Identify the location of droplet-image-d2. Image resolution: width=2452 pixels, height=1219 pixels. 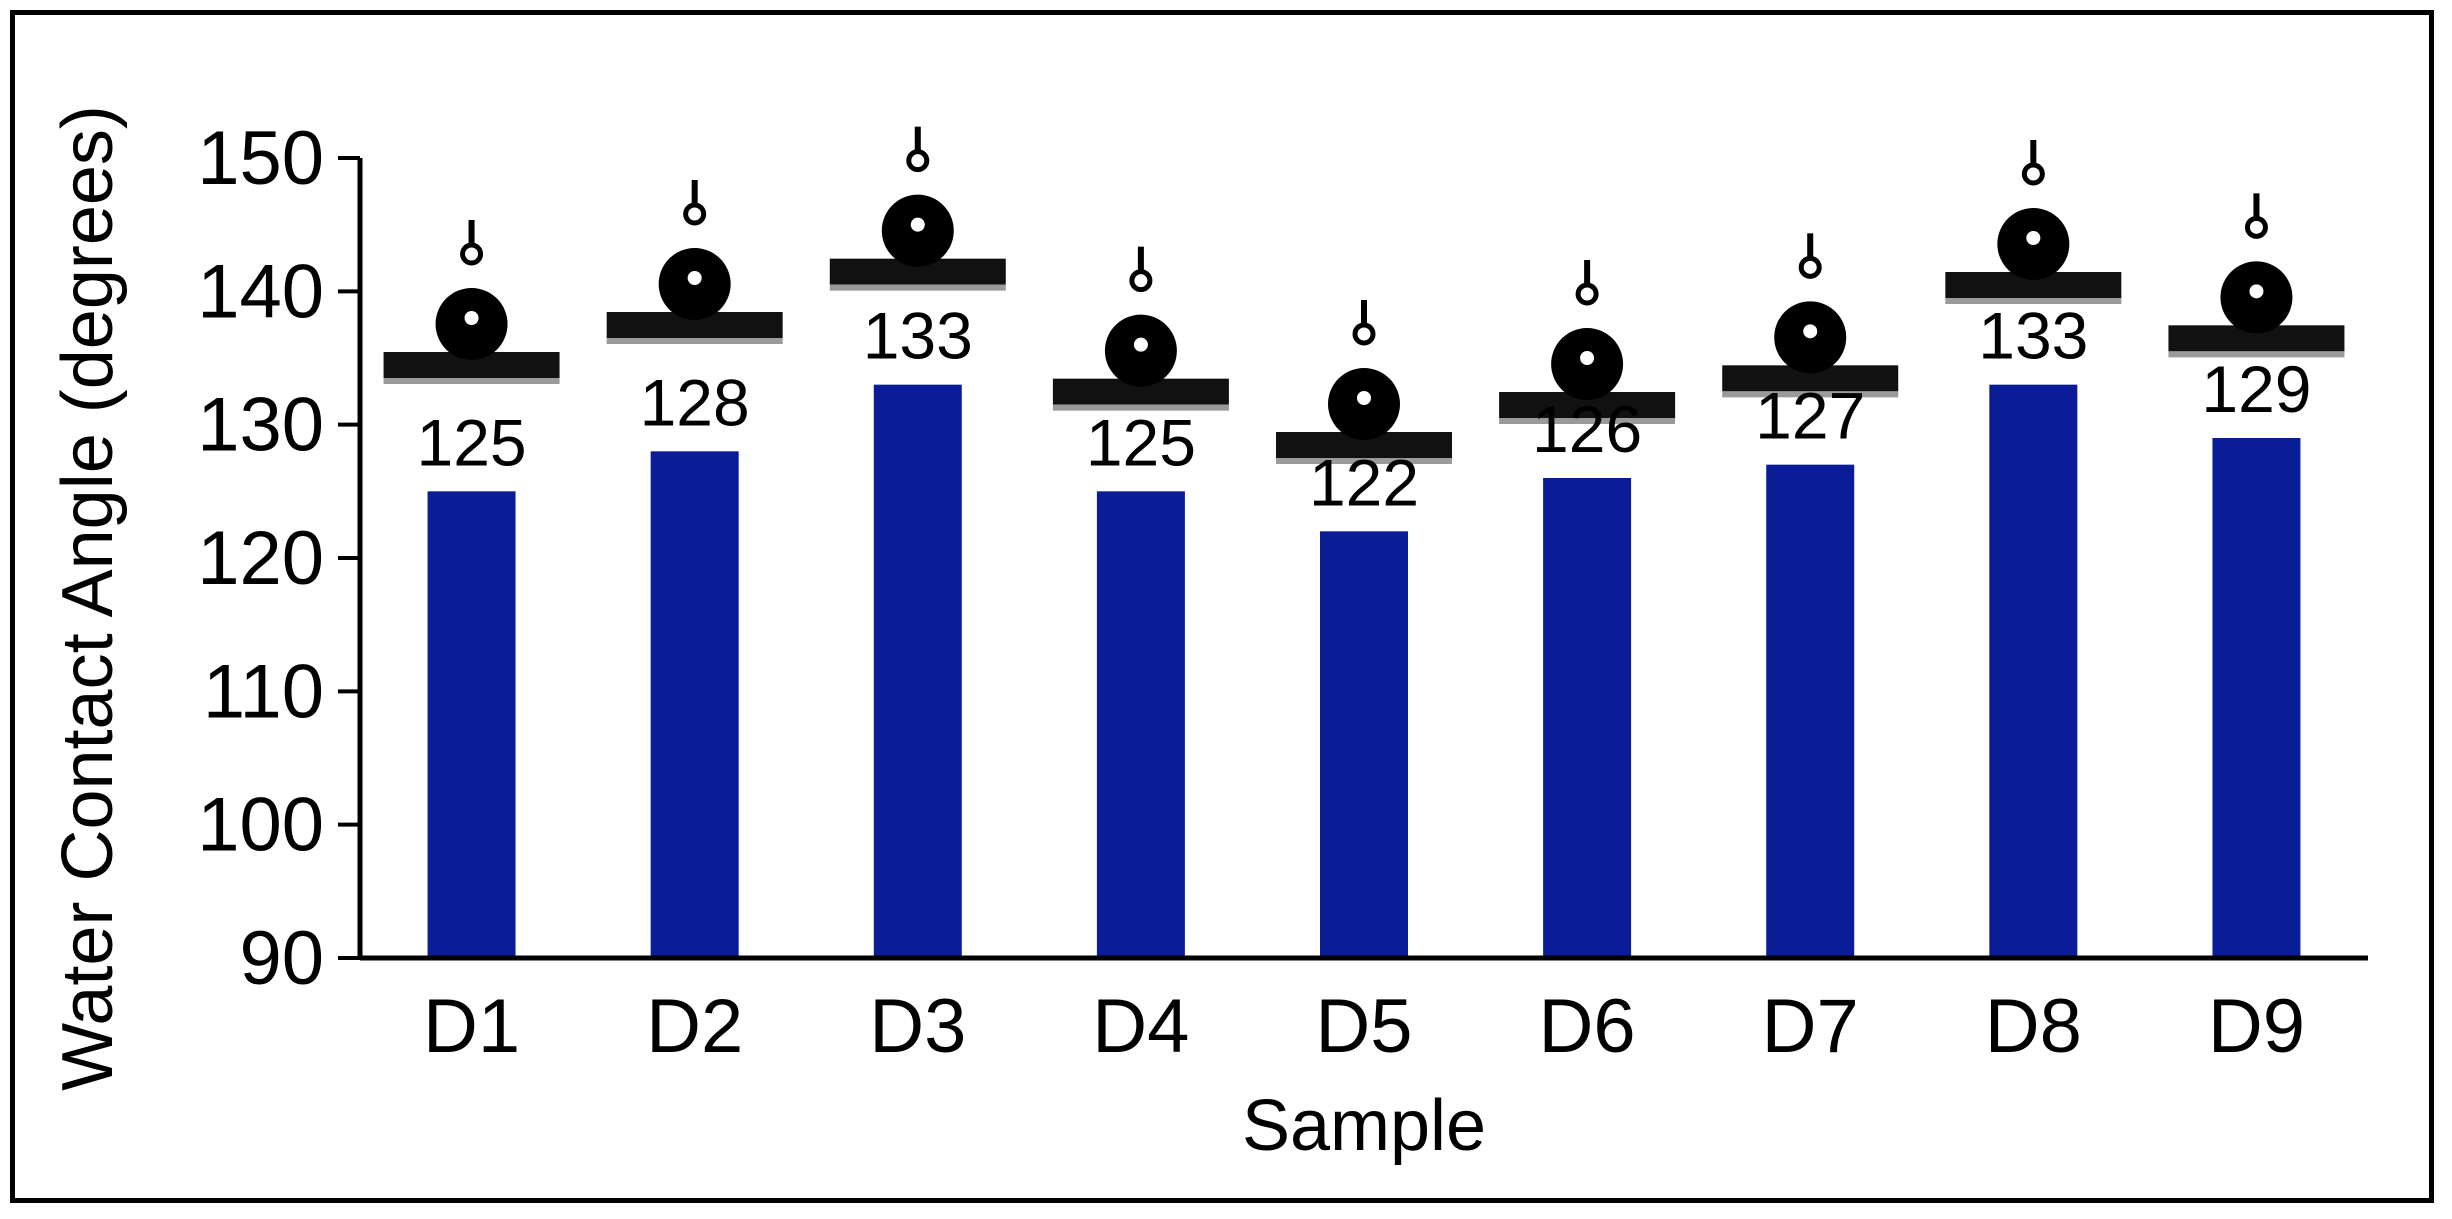
(694, 262).